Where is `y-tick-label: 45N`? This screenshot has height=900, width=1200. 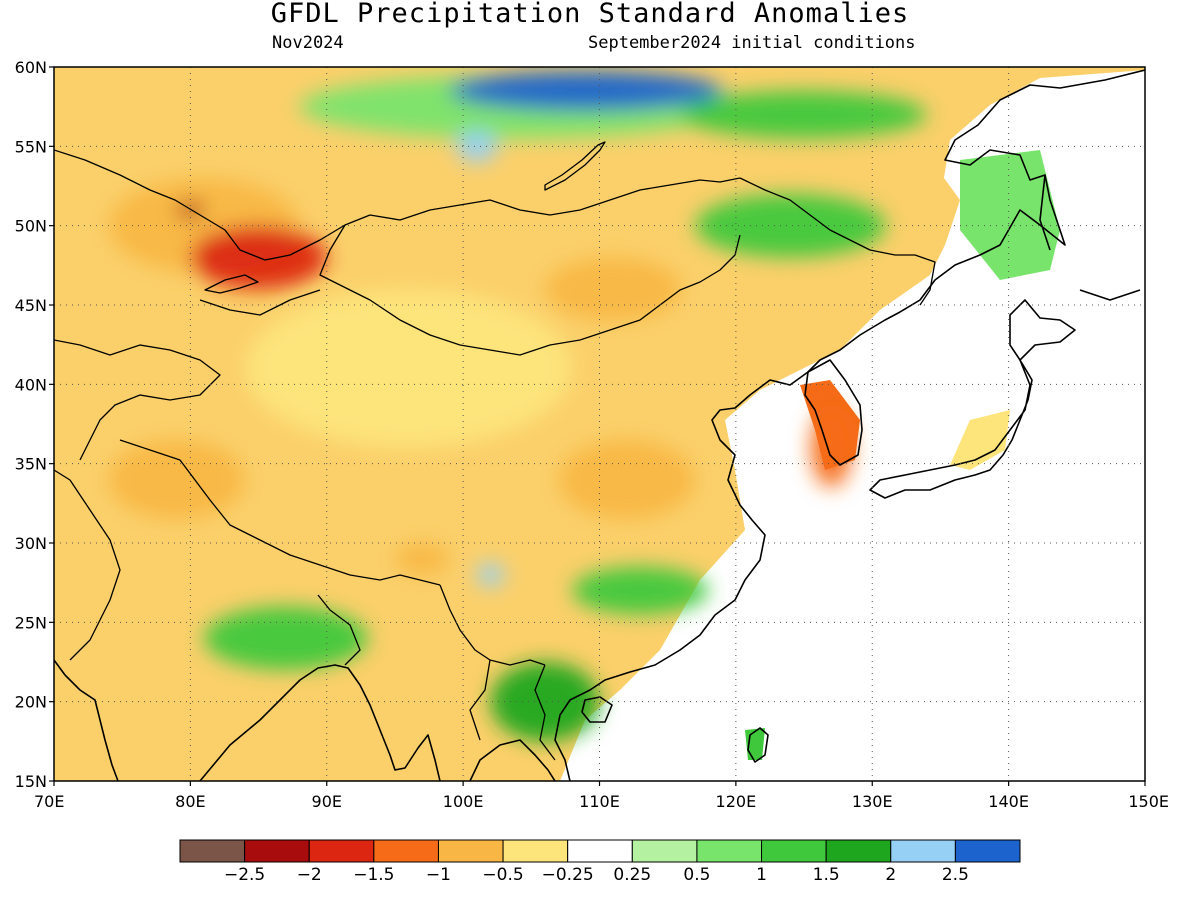 y-tick-label: 45N is located at coordinates (31, 305).